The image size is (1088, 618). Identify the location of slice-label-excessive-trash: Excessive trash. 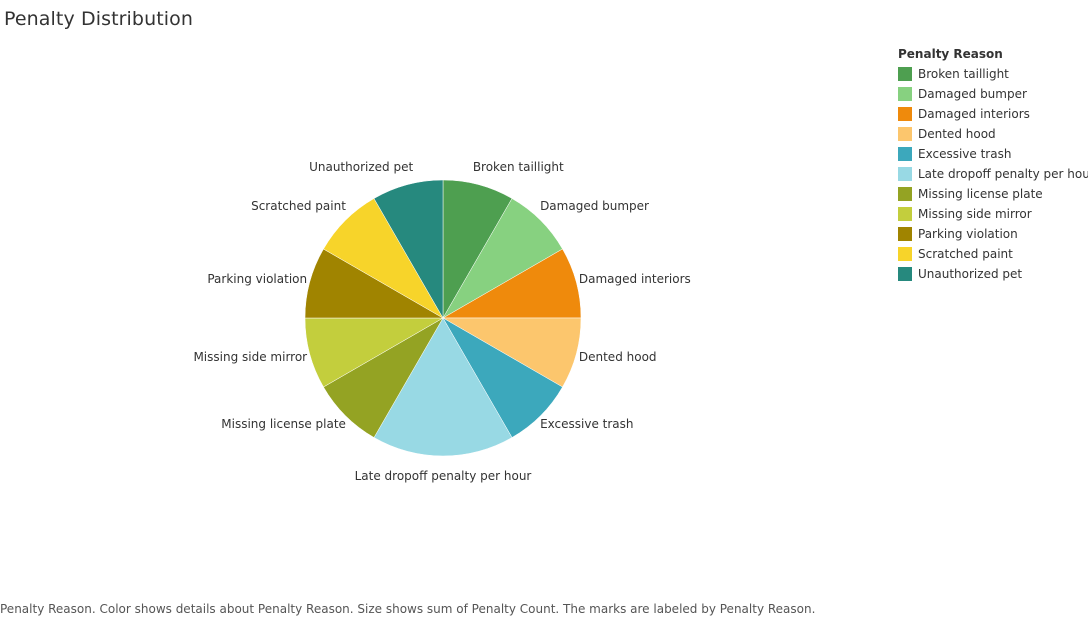
(586, 424).